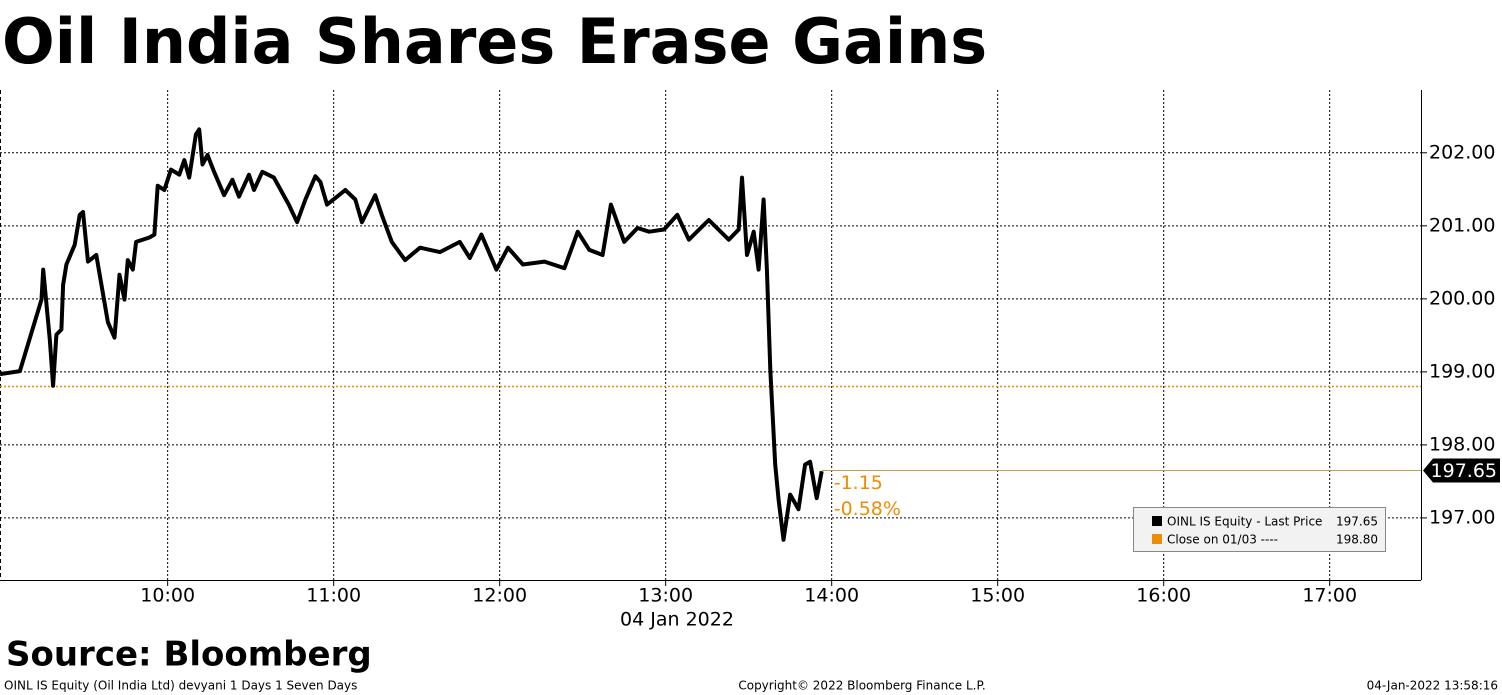 Image resolution: width=1502 pixels, height=695 pixels. What do you see at coordinates (867, 509) in the screenshot?
I see `change-annotation: -0.58%` at bounding box center [867, 509].